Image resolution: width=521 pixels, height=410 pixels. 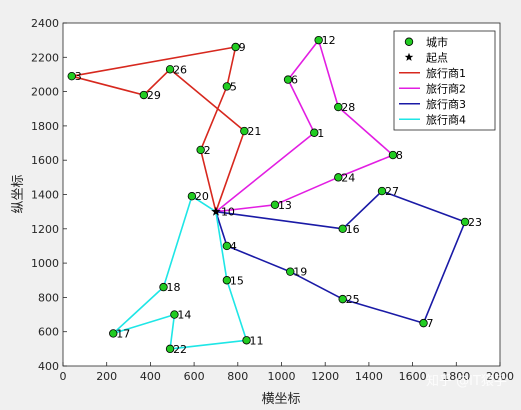 What do you see at coordinates (456, 376) in the screenshot?
I see `x-tick-label: 1800` at bounding box center [456, 376].